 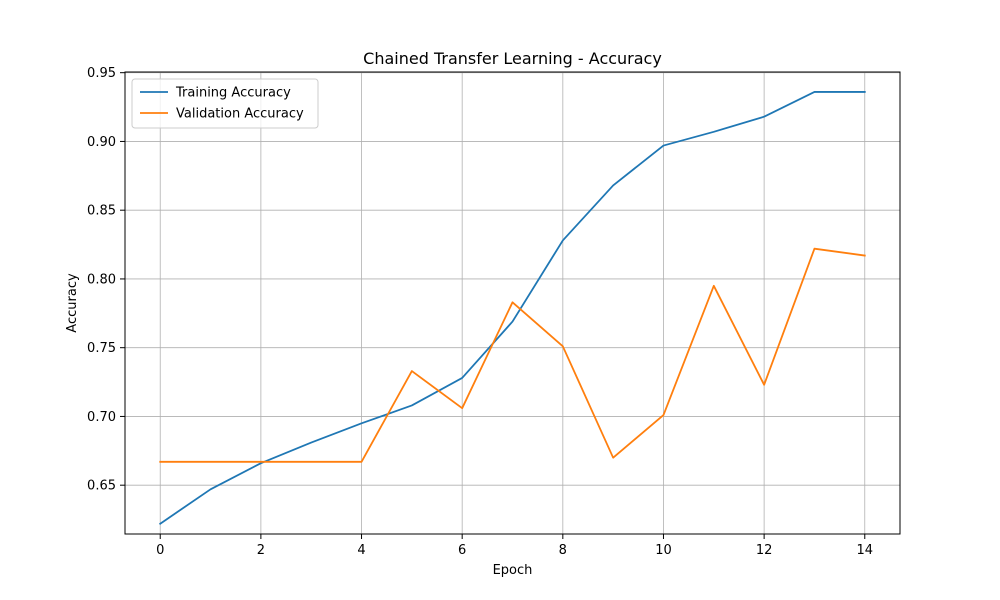 I want to click on x-tick-label: 12, so click(x=764, y=550).